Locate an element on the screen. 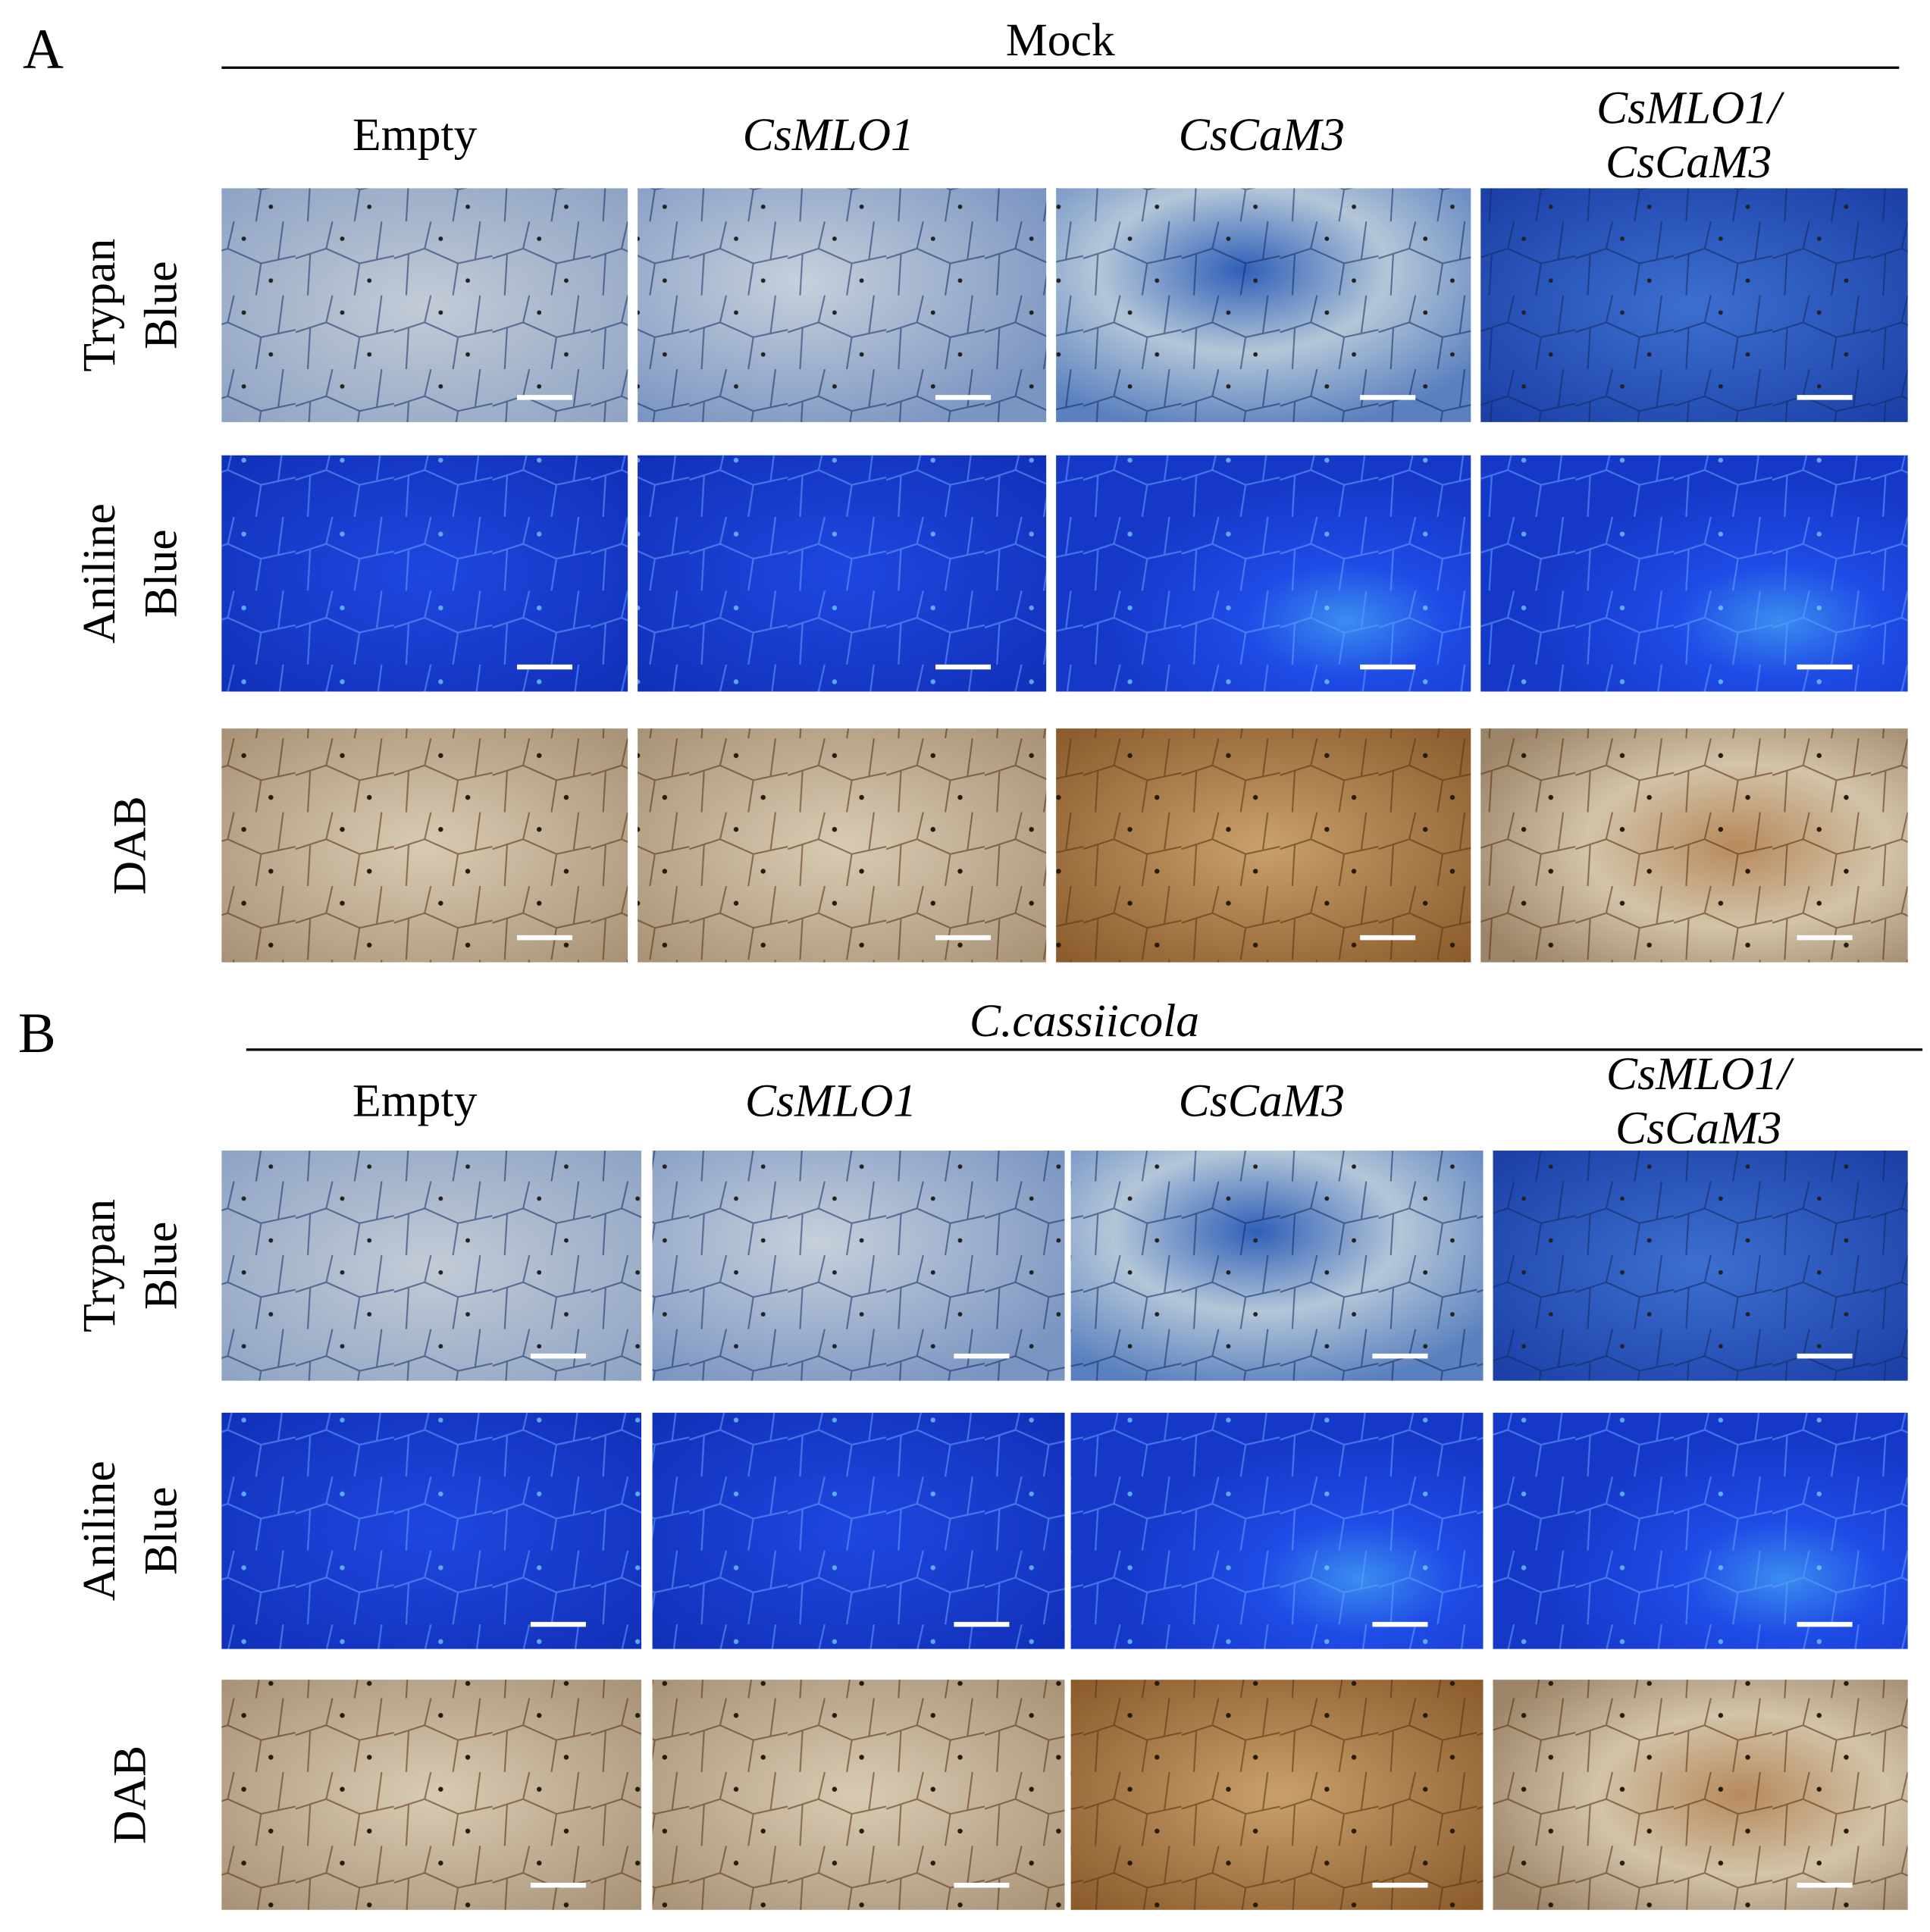  panel-title: Mock is located at coordinates (1060, 40).